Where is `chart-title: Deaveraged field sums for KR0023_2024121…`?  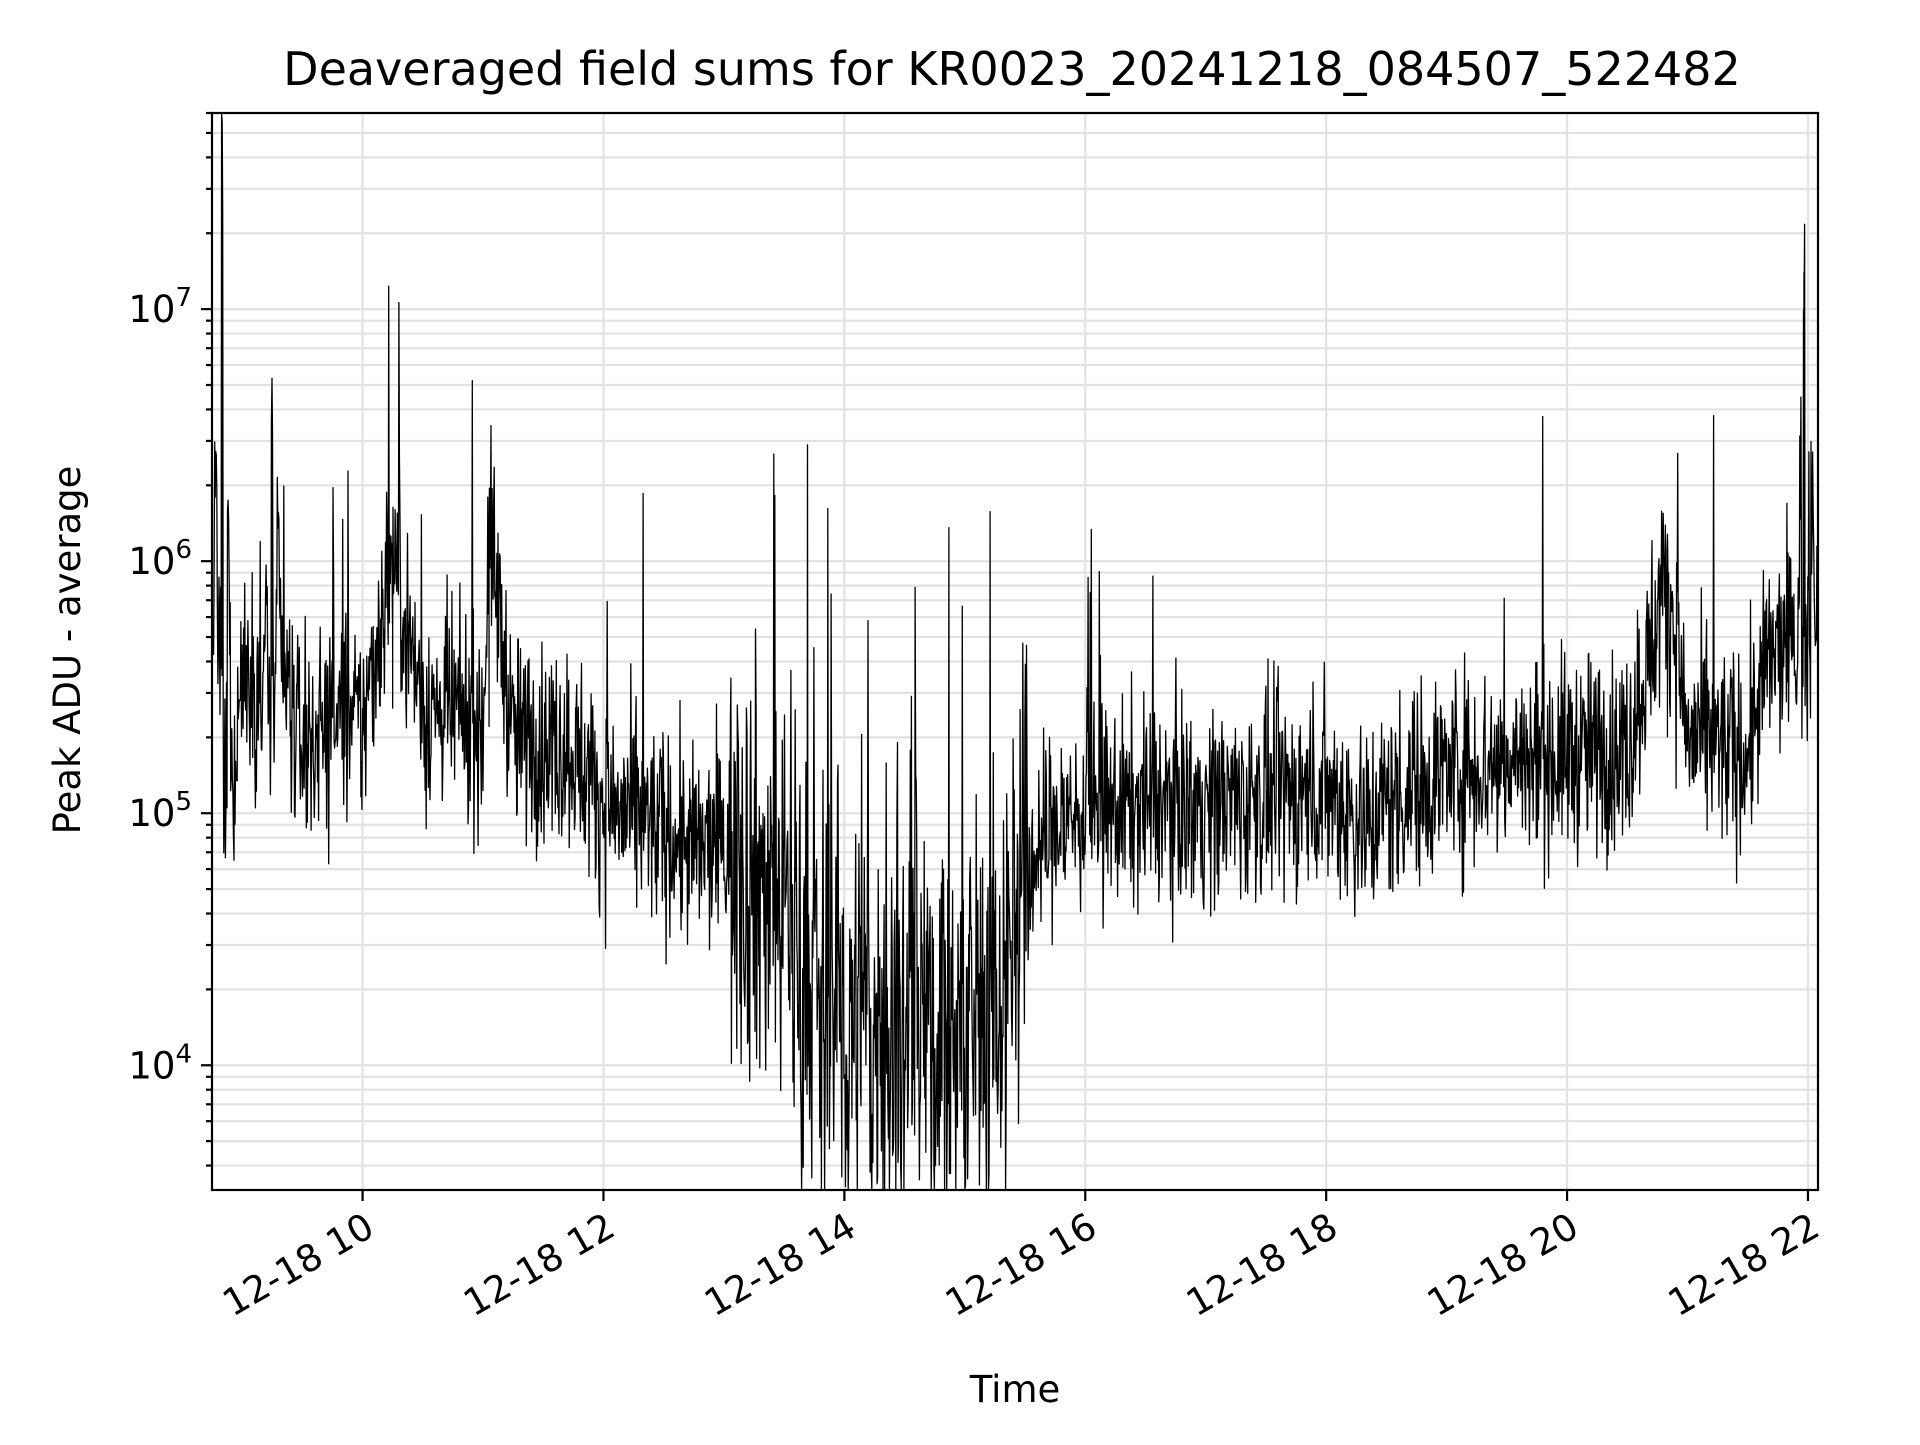 chart-title: Deaveraged field sums for KR0023_2024121… is located at coordinates (1012, 69).